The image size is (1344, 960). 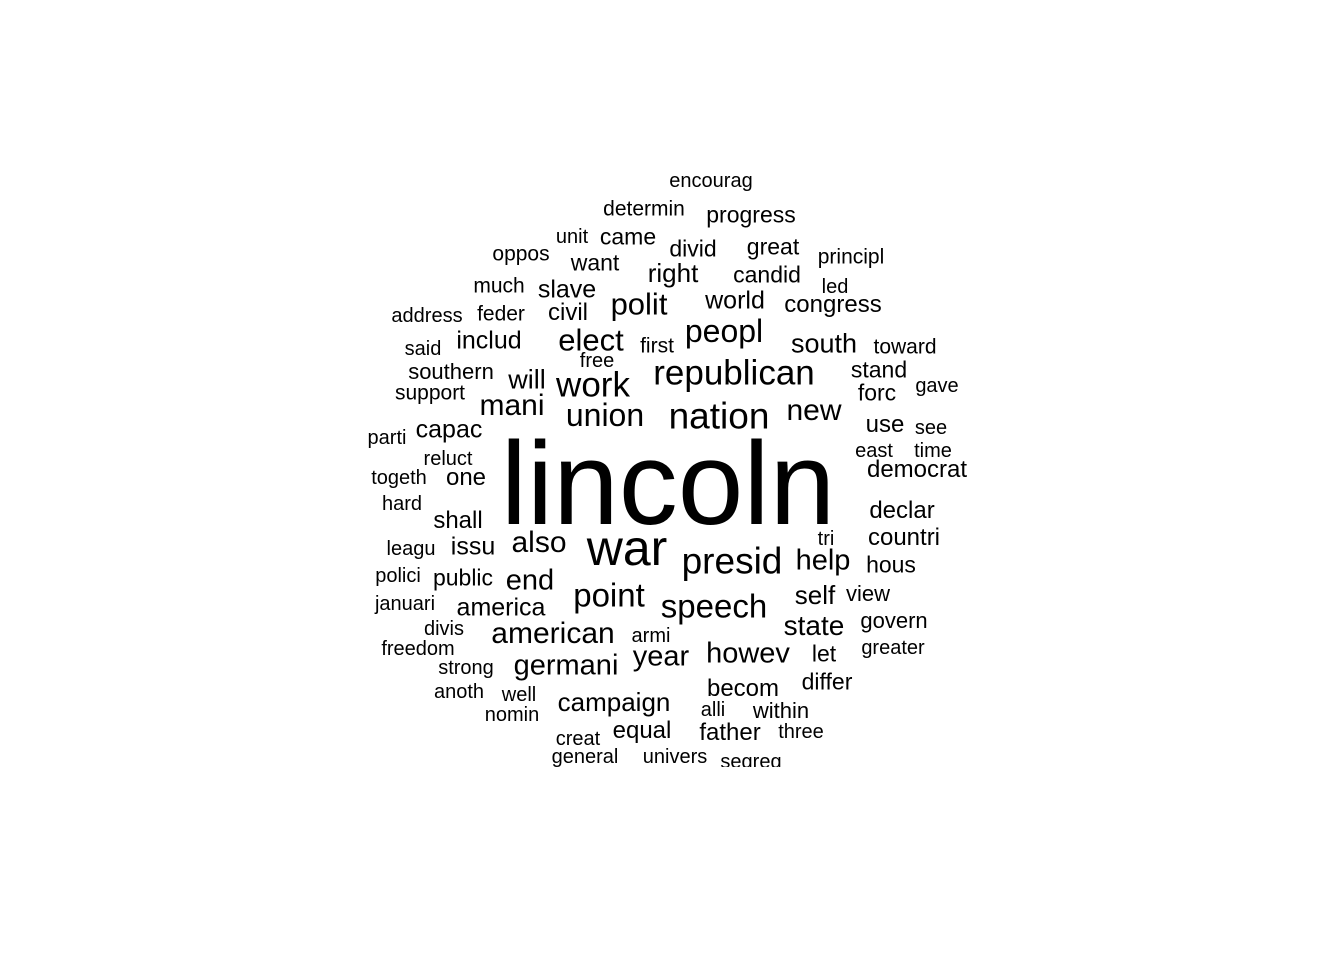 I want to click on word-end: end, so click(x=530, y=580).